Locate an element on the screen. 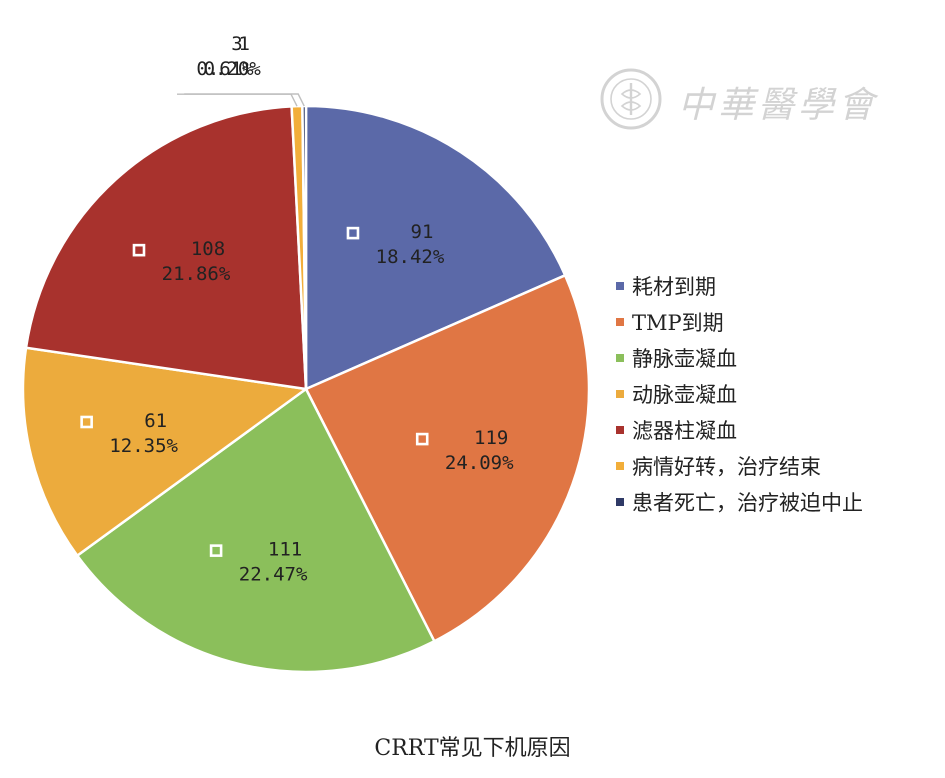 The height and width of the screenshot is (778, 945). data-label-value-1: 91 is located at coordinates (422, 232).